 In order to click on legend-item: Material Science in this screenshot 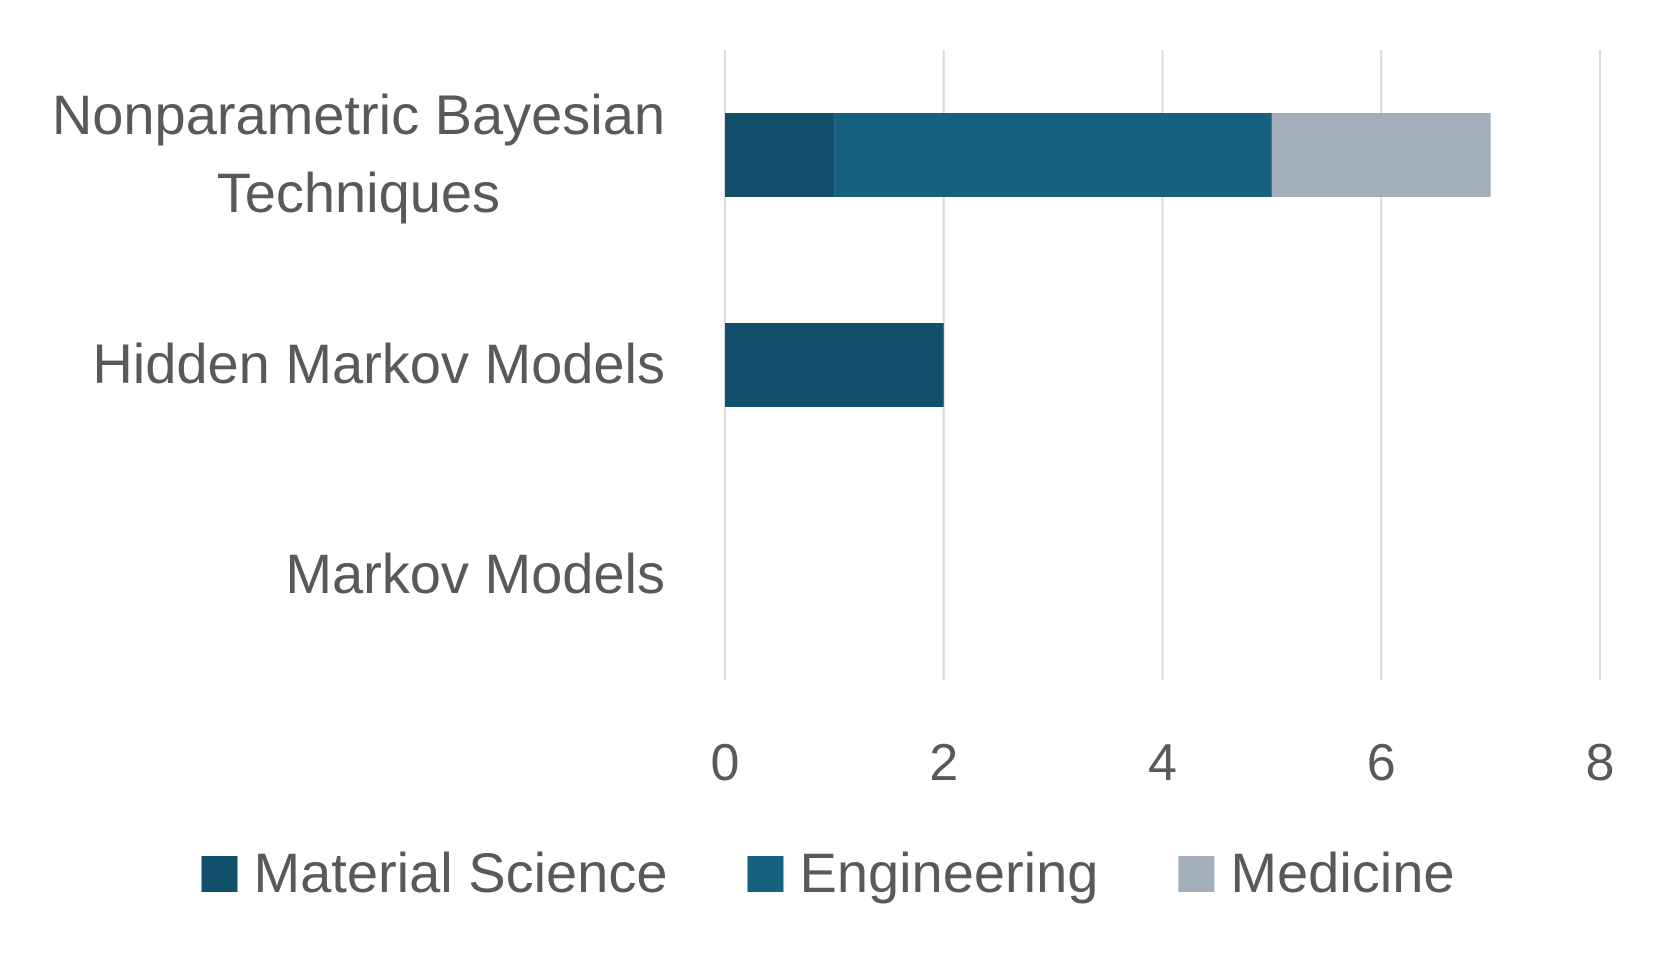, I will do `click(434, 872)`.